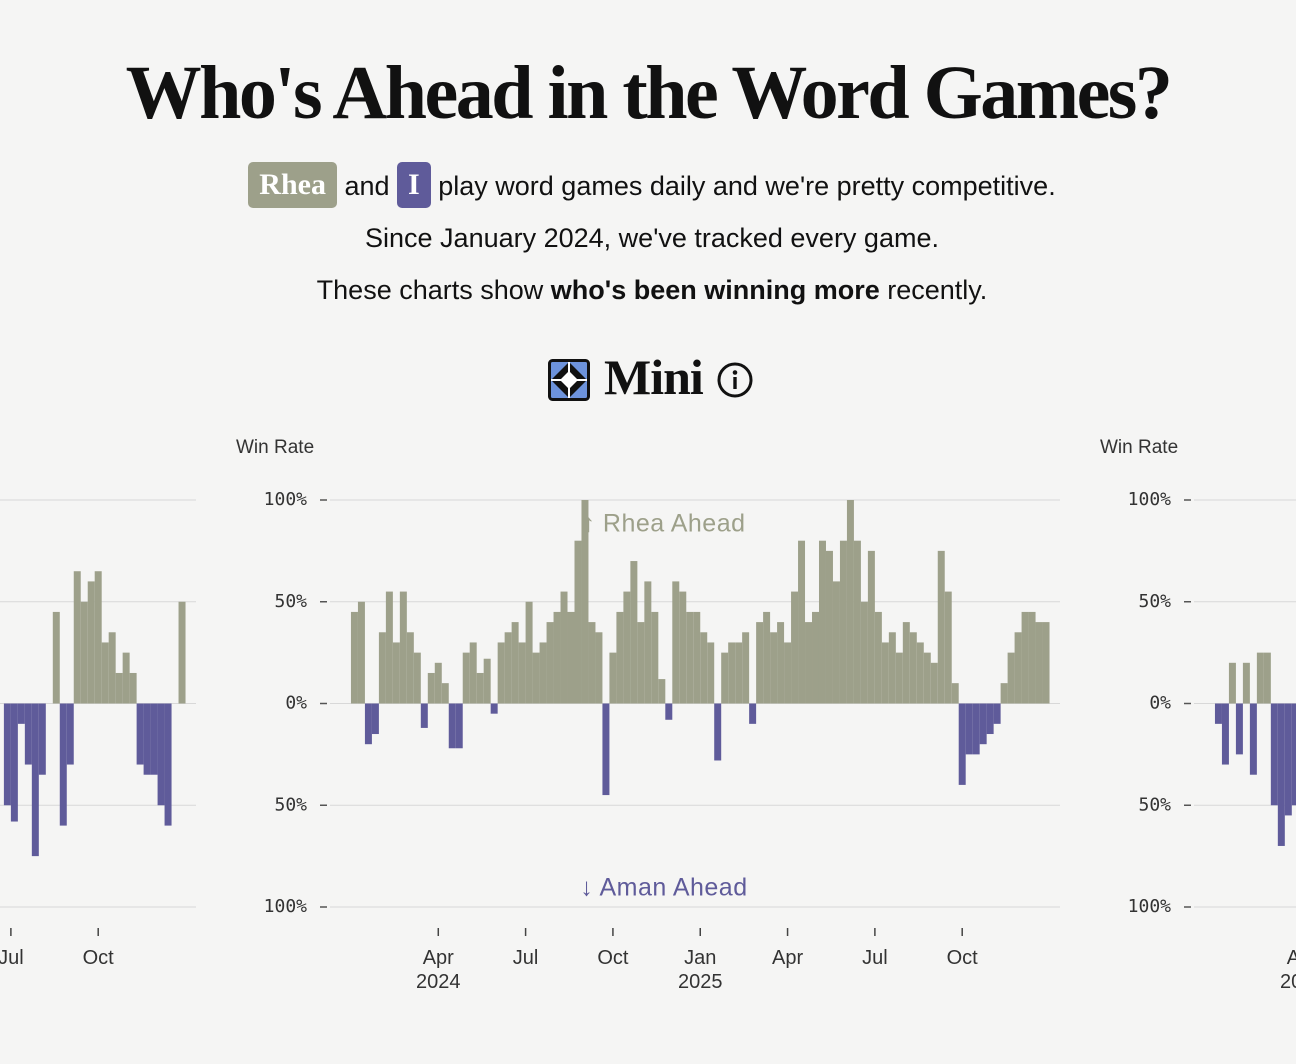  I want to click on game-icon, so click(569, 380).